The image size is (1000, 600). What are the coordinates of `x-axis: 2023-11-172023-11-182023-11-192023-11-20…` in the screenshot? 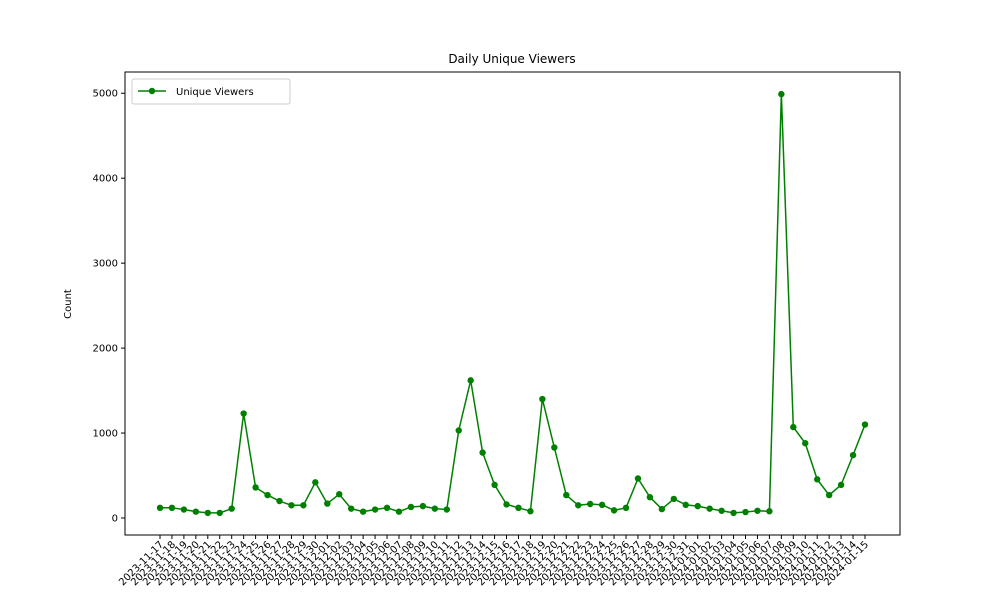 It's located at (494, 561).